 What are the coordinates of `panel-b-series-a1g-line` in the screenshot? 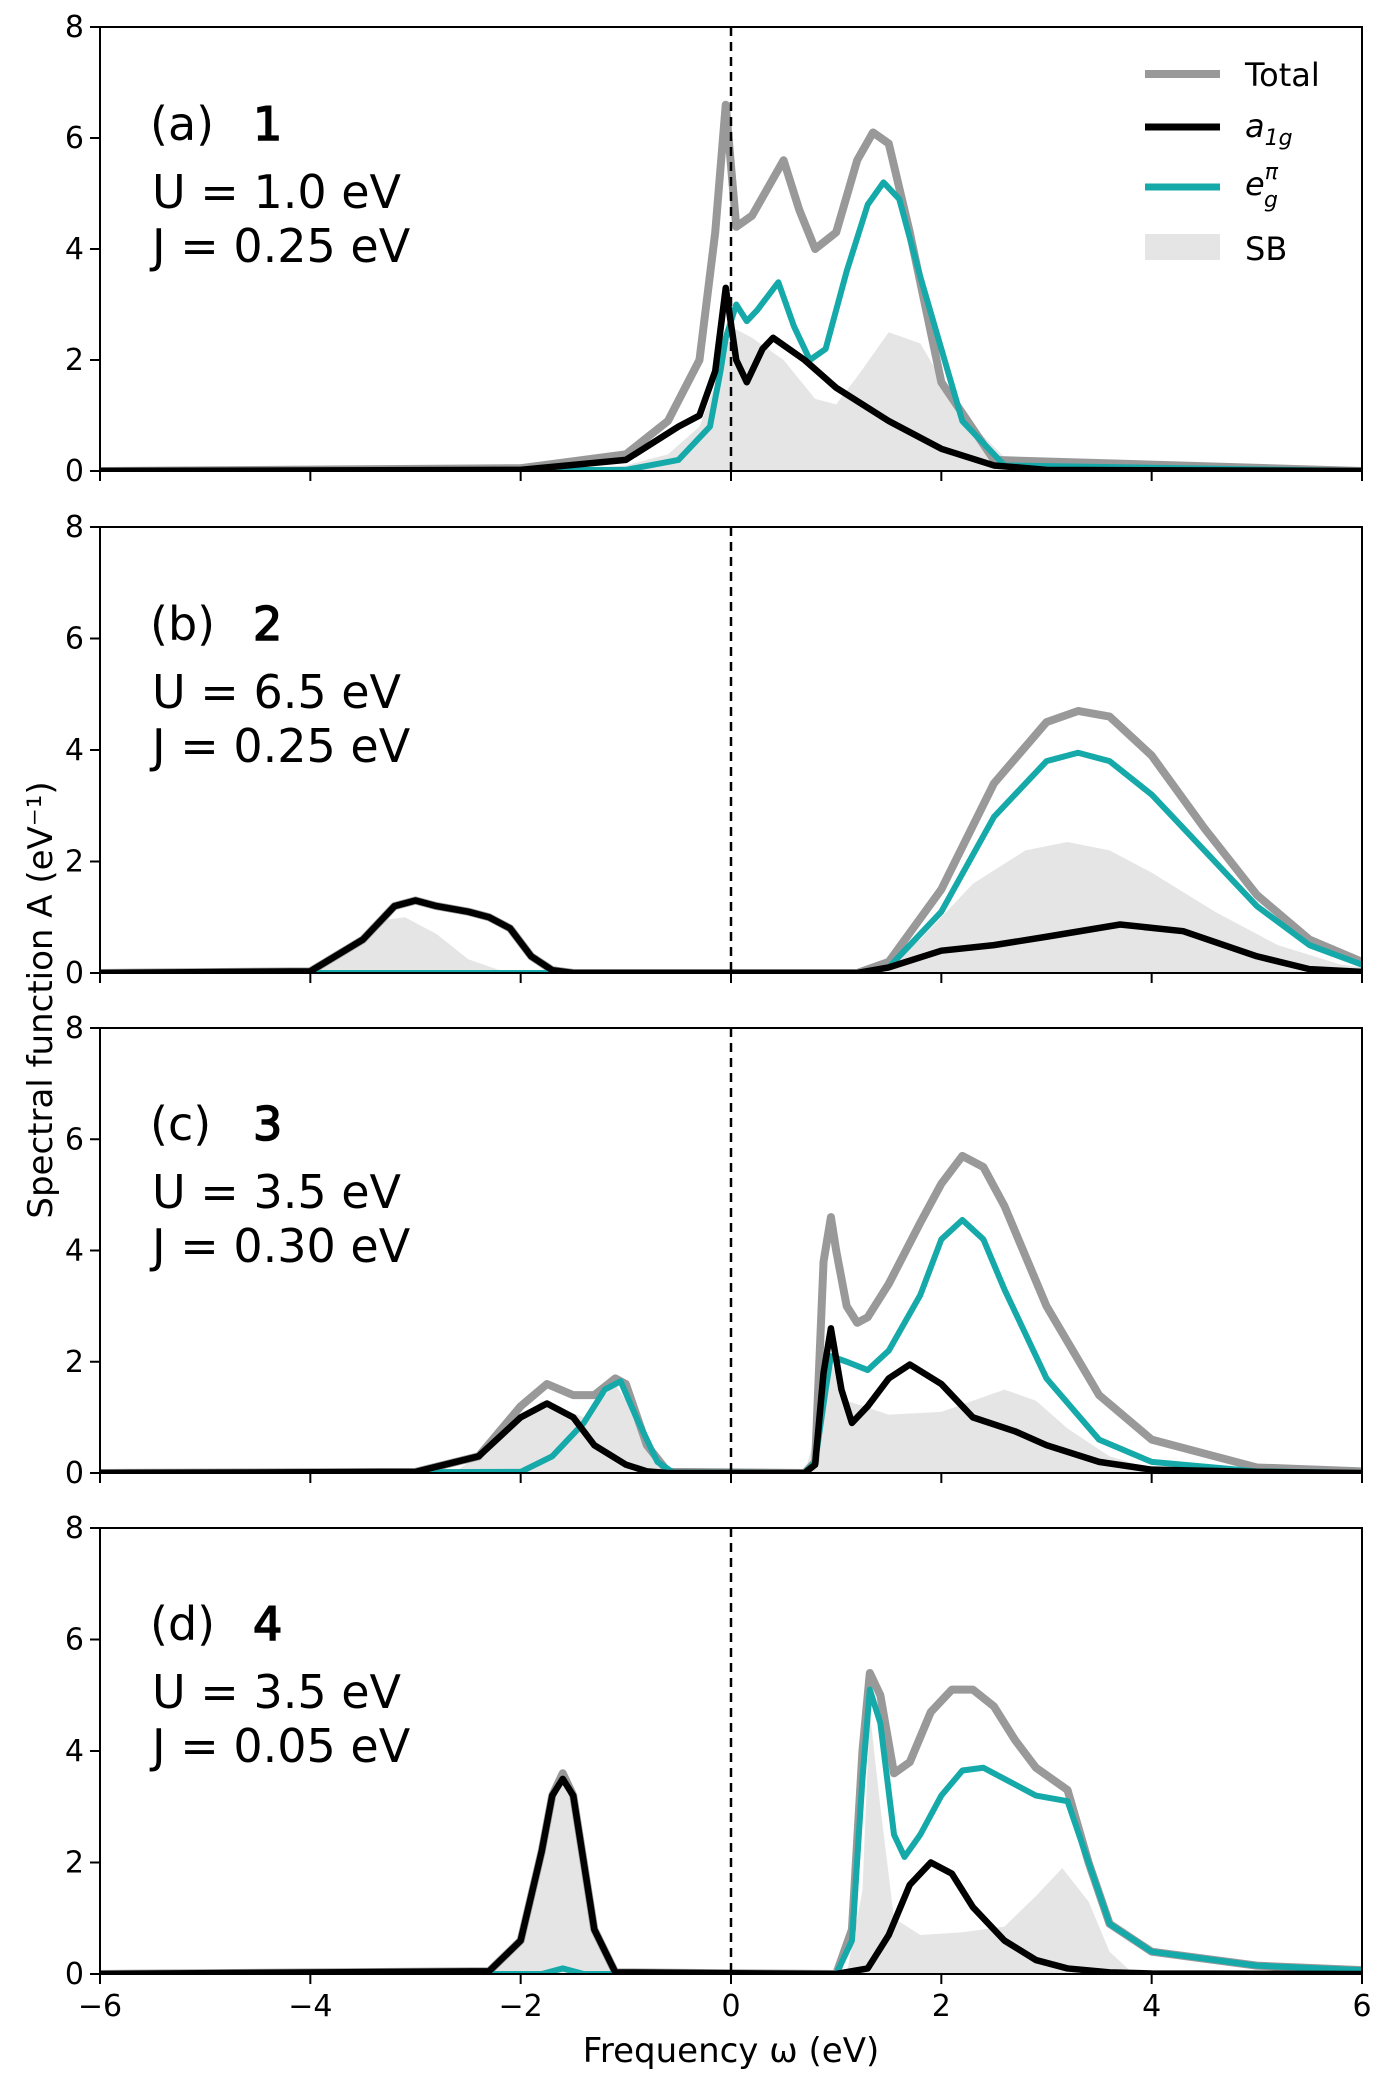 It's located at (731, 935).